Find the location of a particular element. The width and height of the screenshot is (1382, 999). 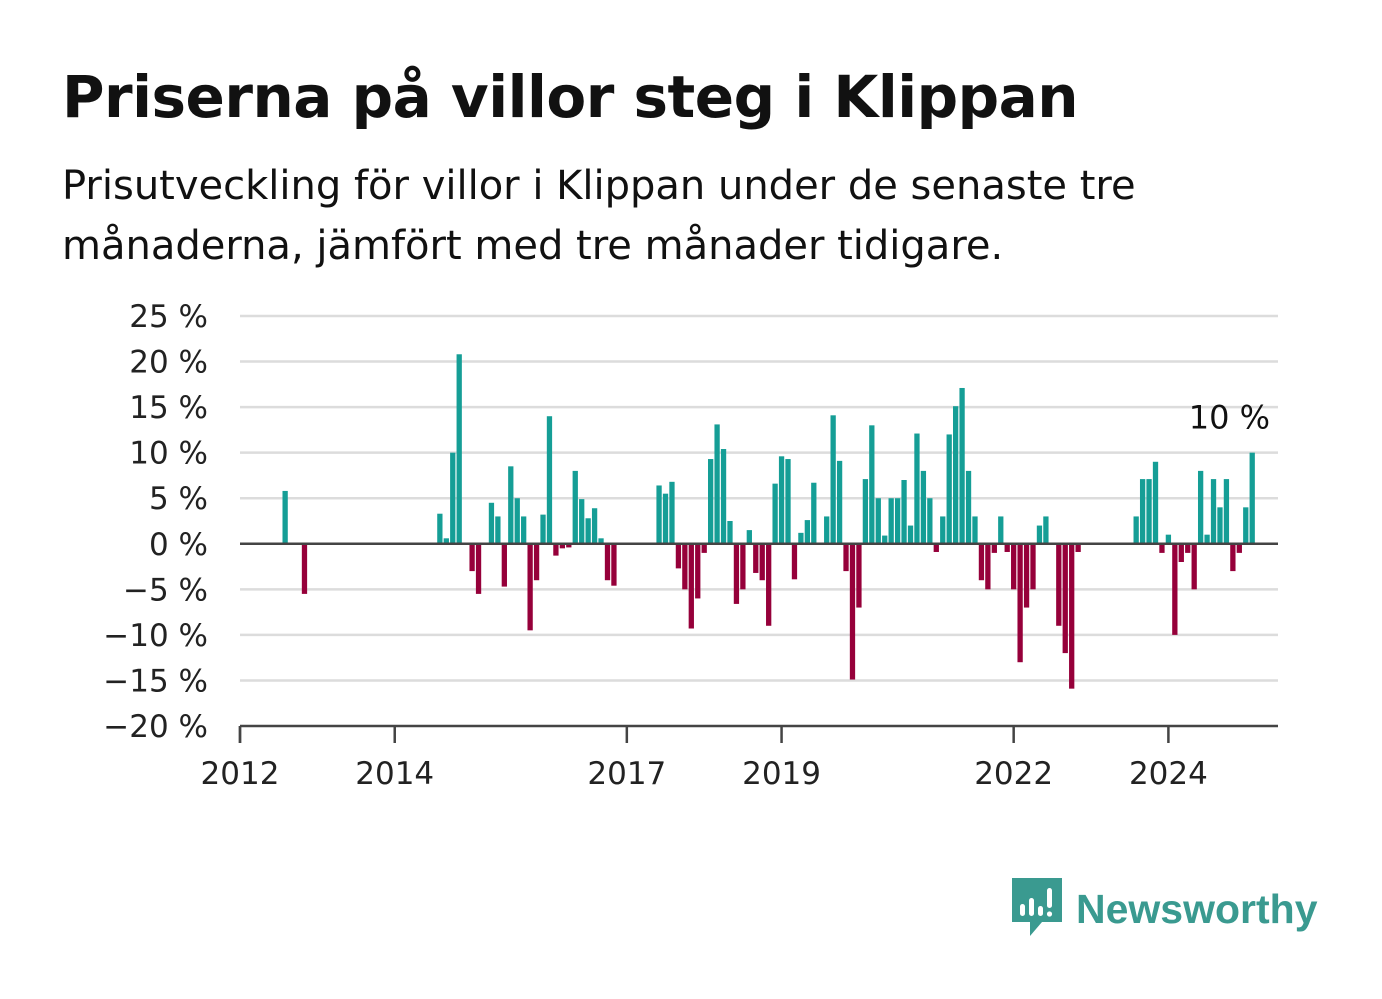

y-tick-label: 25 % is located at coordinates (168, 317).